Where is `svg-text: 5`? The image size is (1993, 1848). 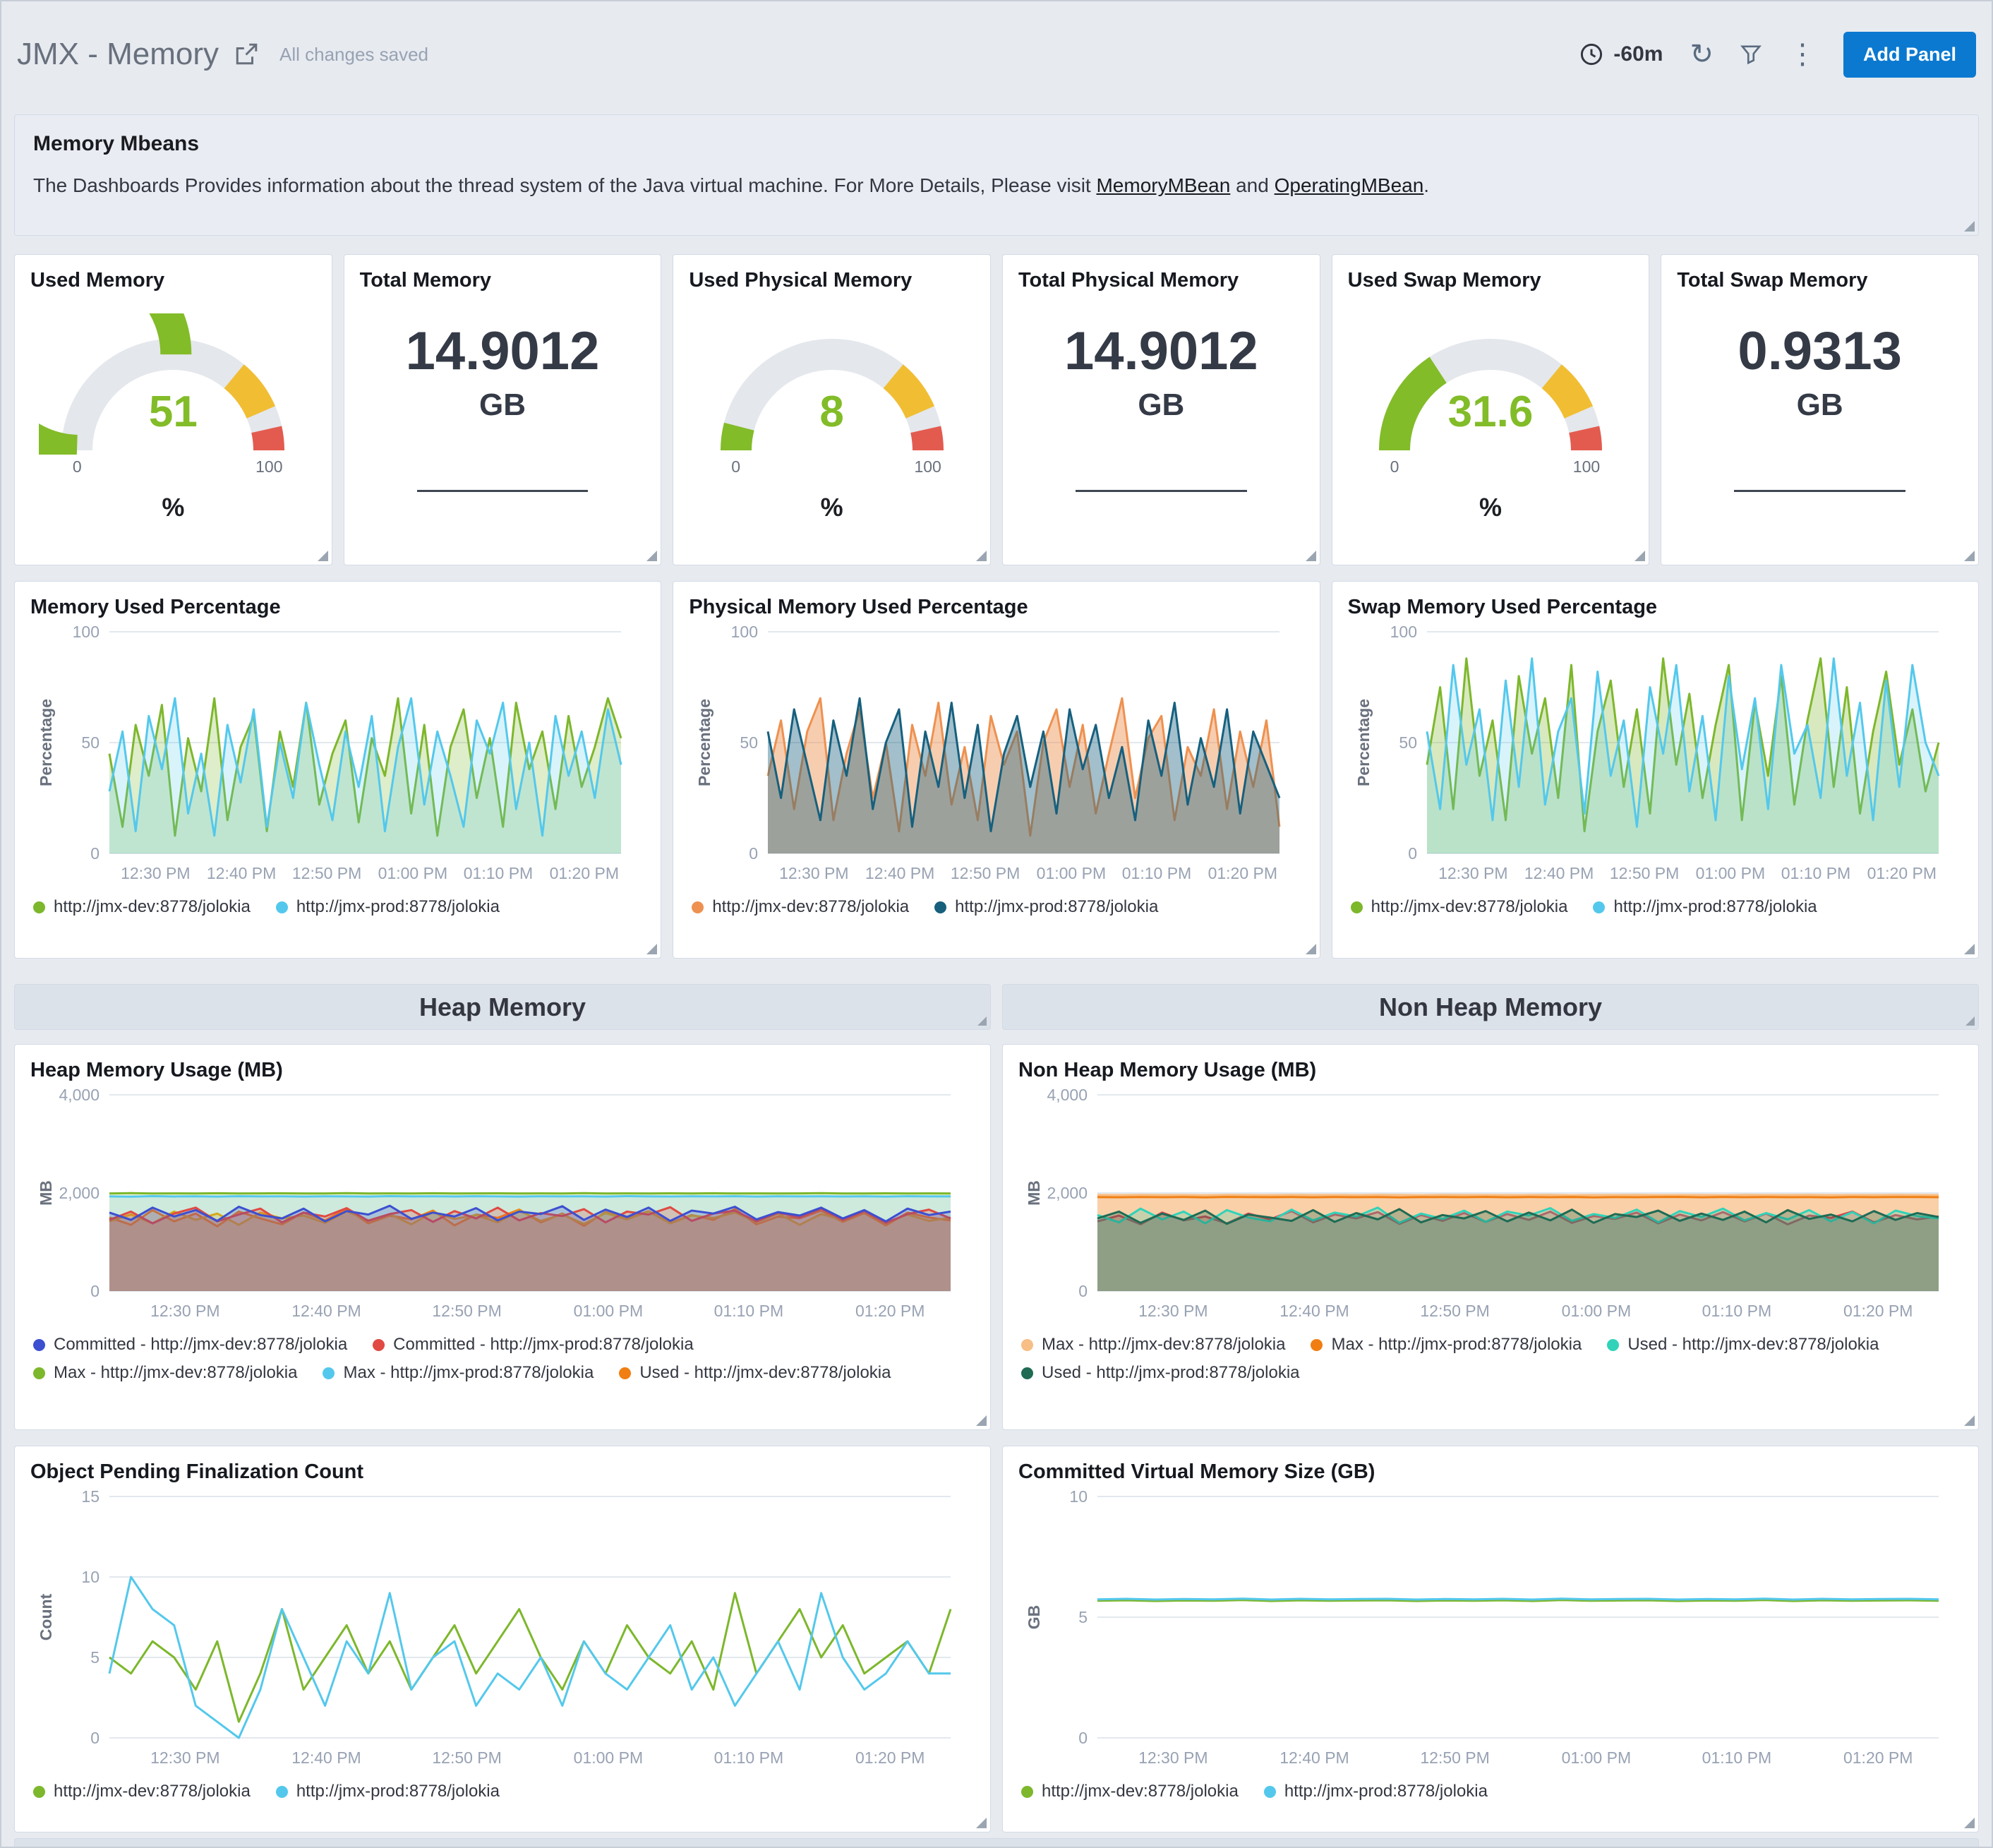
svg-text: 5 is located at coordinates (1083, 1617).